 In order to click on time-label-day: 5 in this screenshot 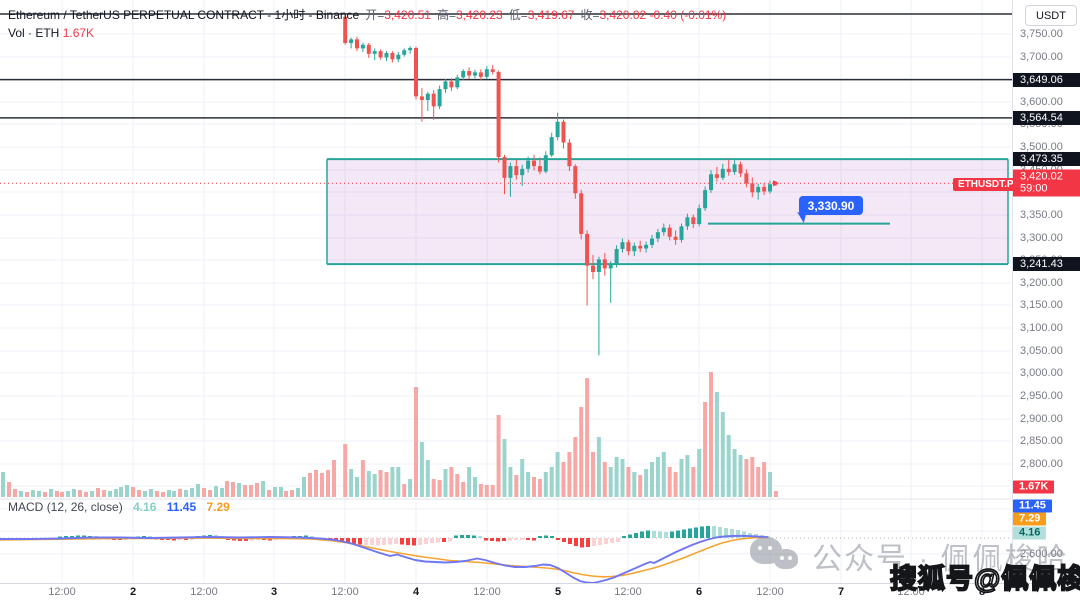, I will do `click(558, 592)`.